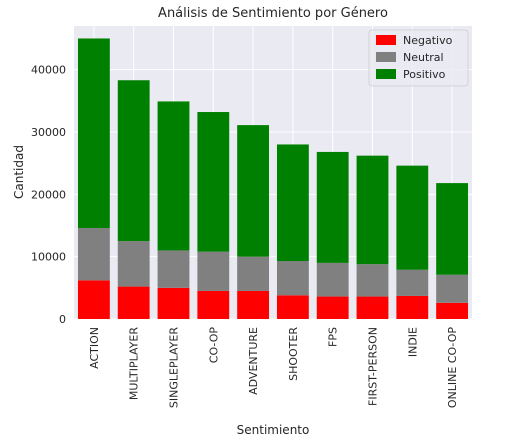  Describe the element at coordinates (62, 319) in the screenshot. I see `y-tick-label: 0` at that location.